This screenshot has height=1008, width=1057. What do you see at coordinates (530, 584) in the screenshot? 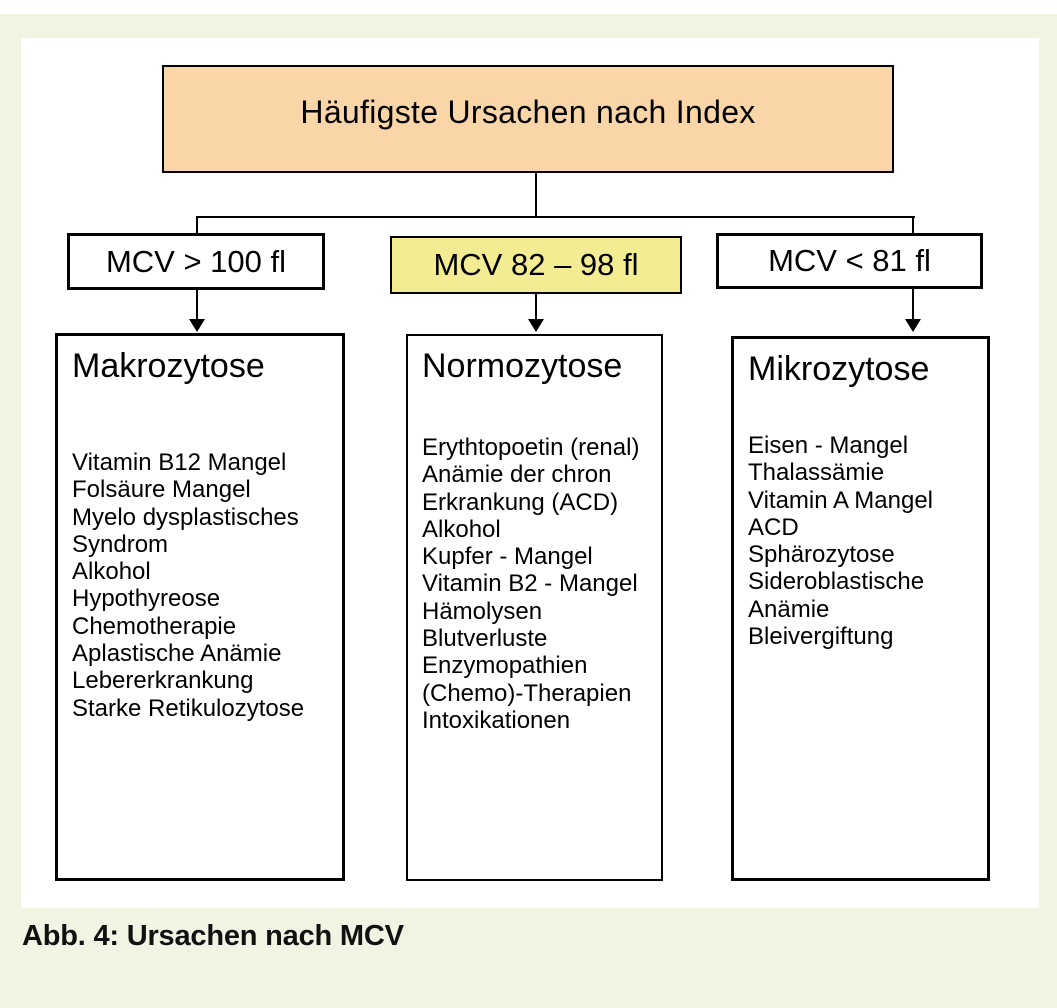
I see `cause-item: Vitamin B2 - Mangel` at bounding box center [530, 584].